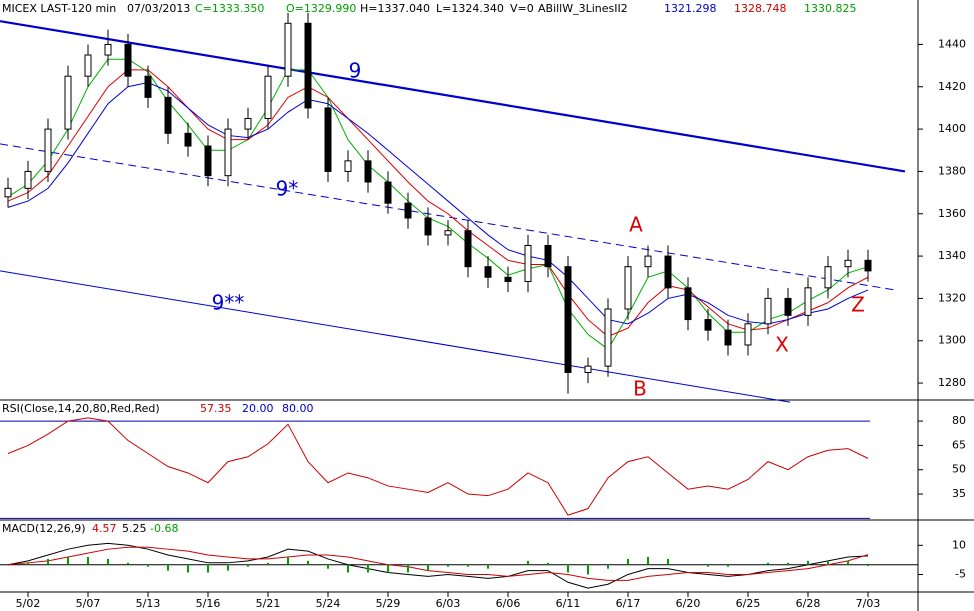 The image size is (974, 611). What do you see at coordinates (628, 603) in the screenshot?
I see `x-tick-label: 6/17` at bounding box center [628, 603].